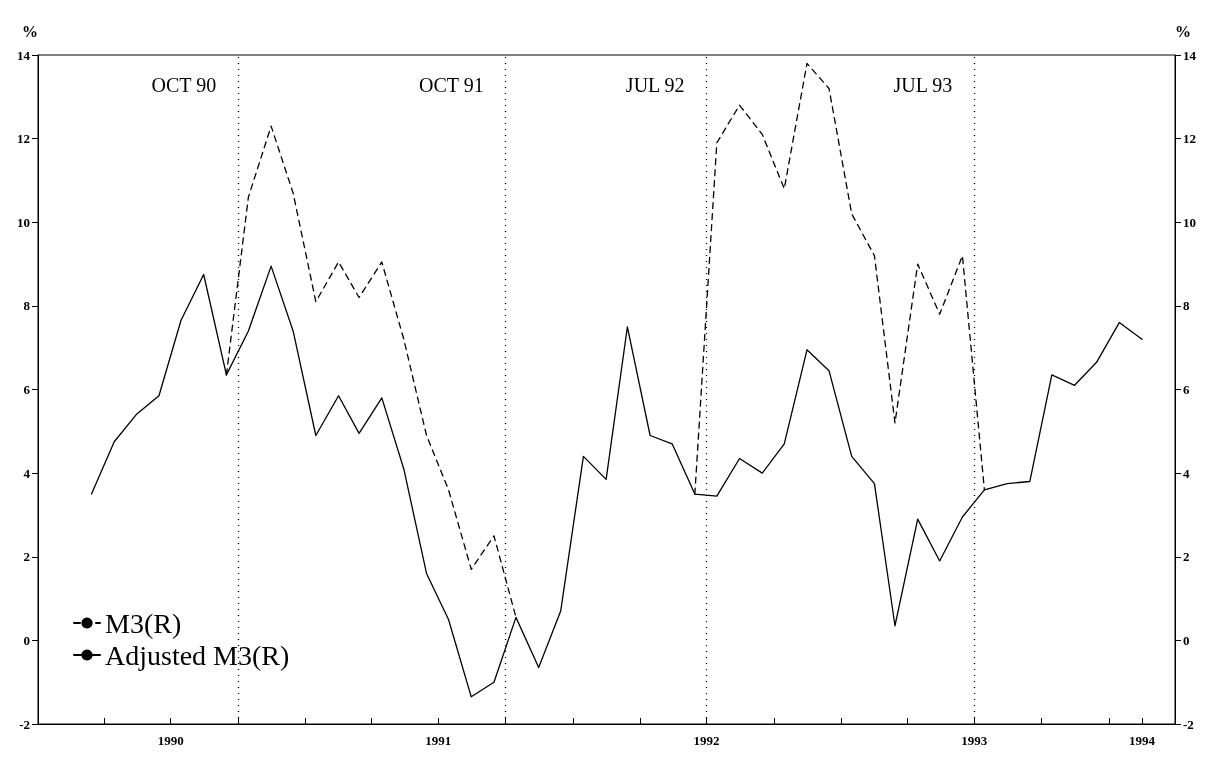 This screenshot has height=766, width=1211. Describe the element at coordinates (1186, 306) in the screenshot. I see `y2-tick-label: 8` at that location.